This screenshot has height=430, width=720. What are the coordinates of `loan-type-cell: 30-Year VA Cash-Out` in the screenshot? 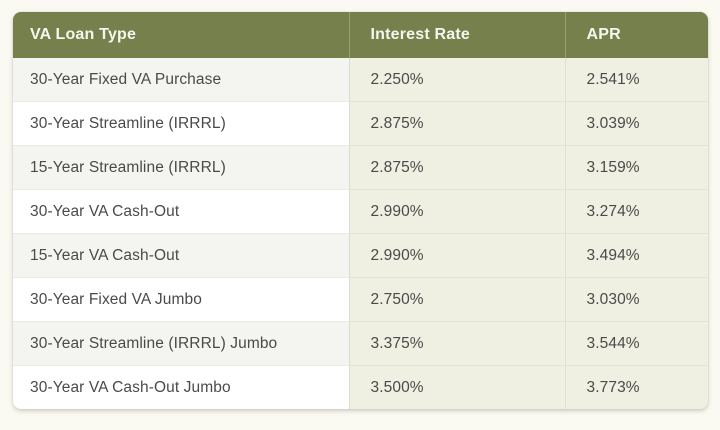 It's located at (181, 211).